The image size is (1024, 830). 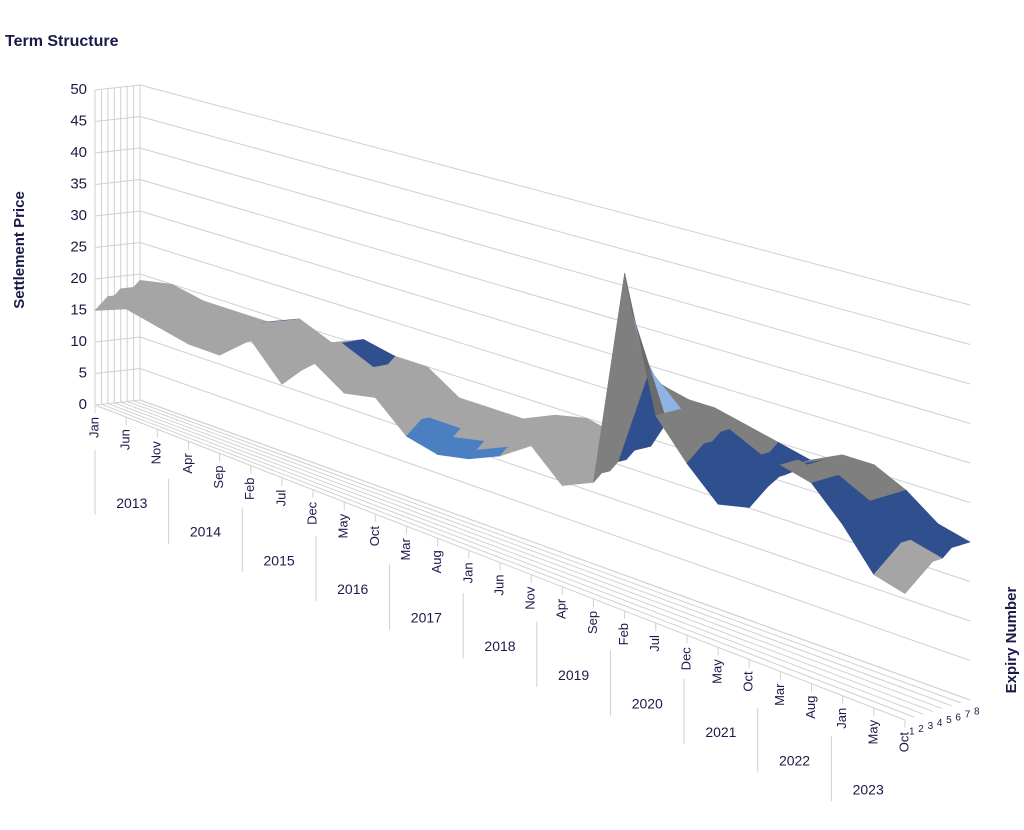 I want to click on y-tick-label: 0, so click(x=83, y=404).